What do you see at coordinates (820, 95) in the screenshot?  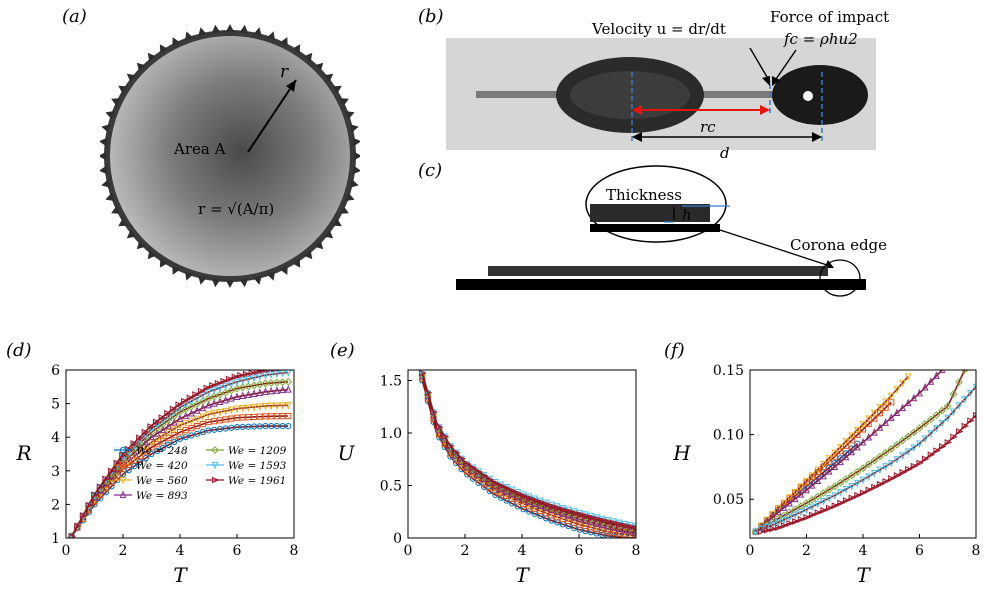 I see `impact-drop` at bounding box center [820, 95].